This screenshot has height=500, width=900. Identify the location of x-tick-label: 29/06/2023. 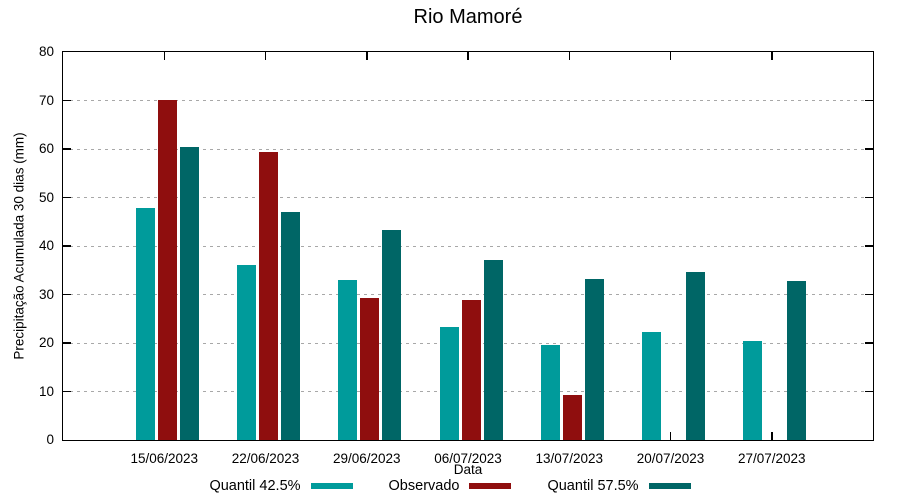
(366, 458).